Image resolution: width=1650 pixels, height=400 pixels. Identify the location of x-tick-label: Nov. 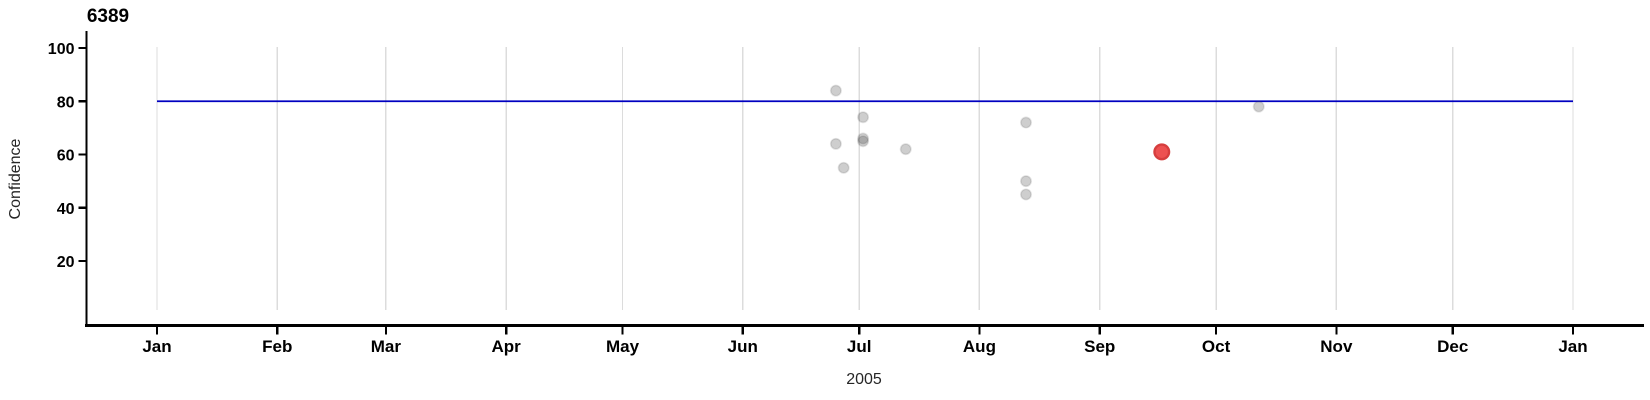
(1336, 346).